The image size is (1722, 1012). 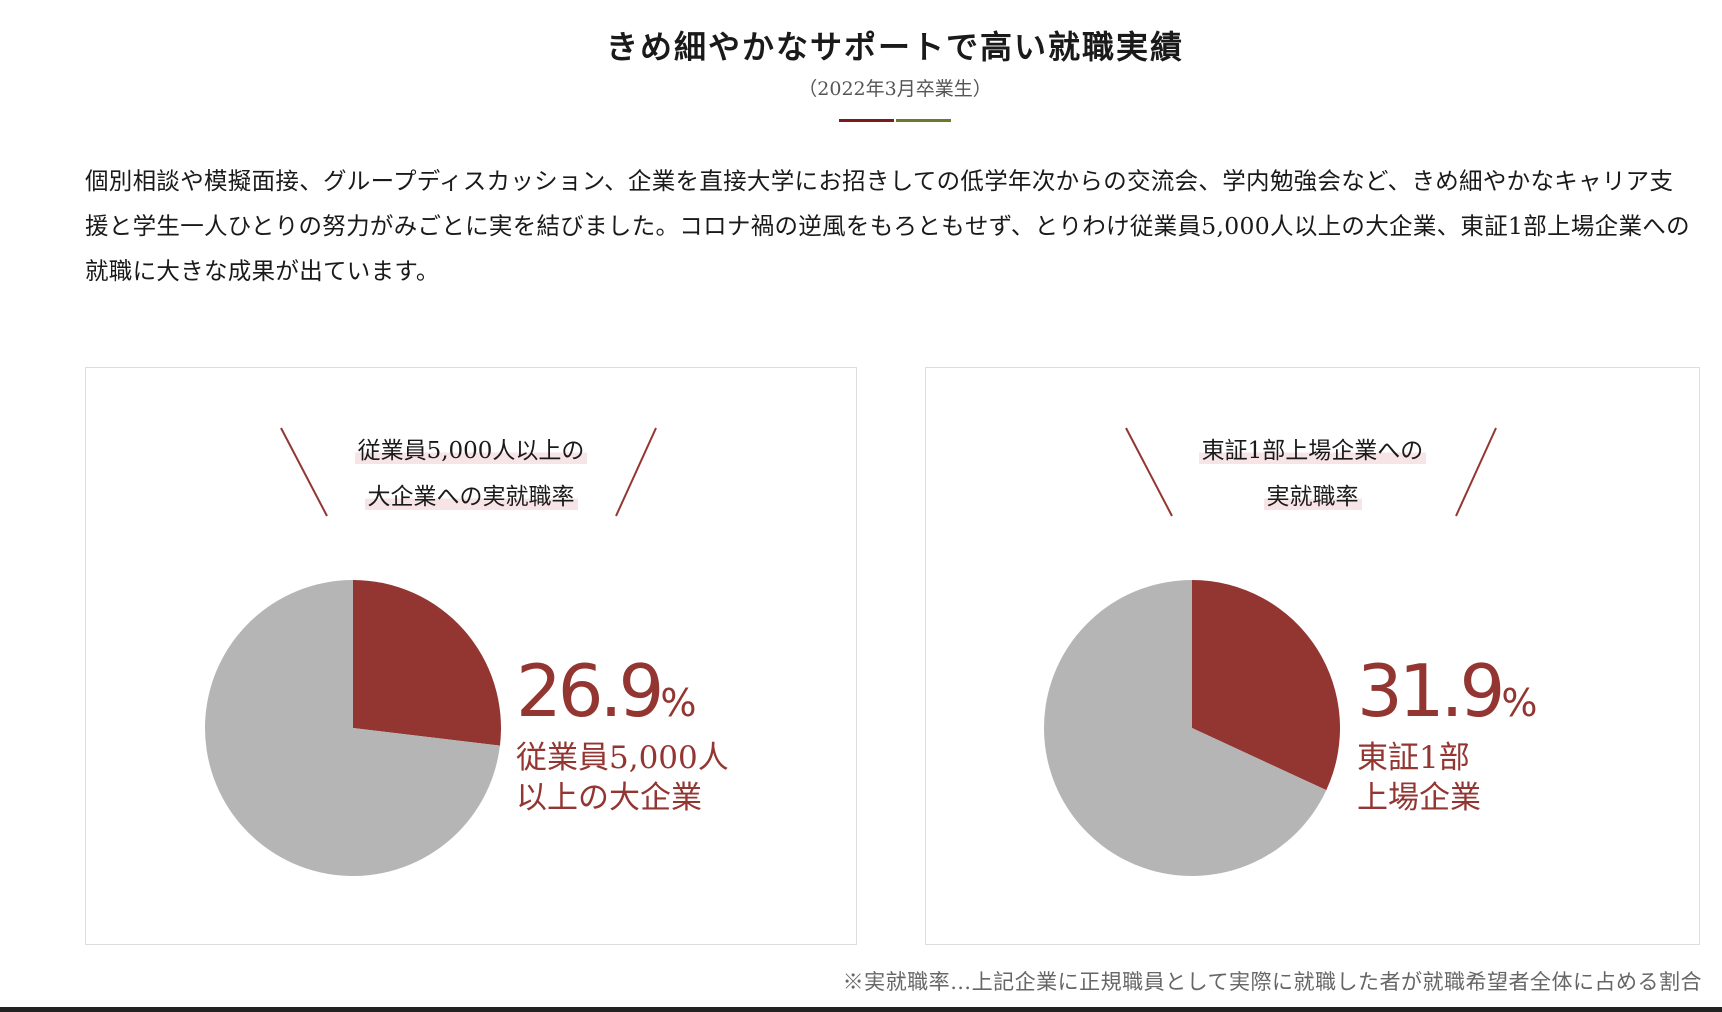 What do you see at coordinates (1272, 982) in the screenshot?
I see `footnote: ※実就職率…上記企業に正規職員として実際に就職した者が就職希望者全体に占める割合` at bounding box center [1272, 982].